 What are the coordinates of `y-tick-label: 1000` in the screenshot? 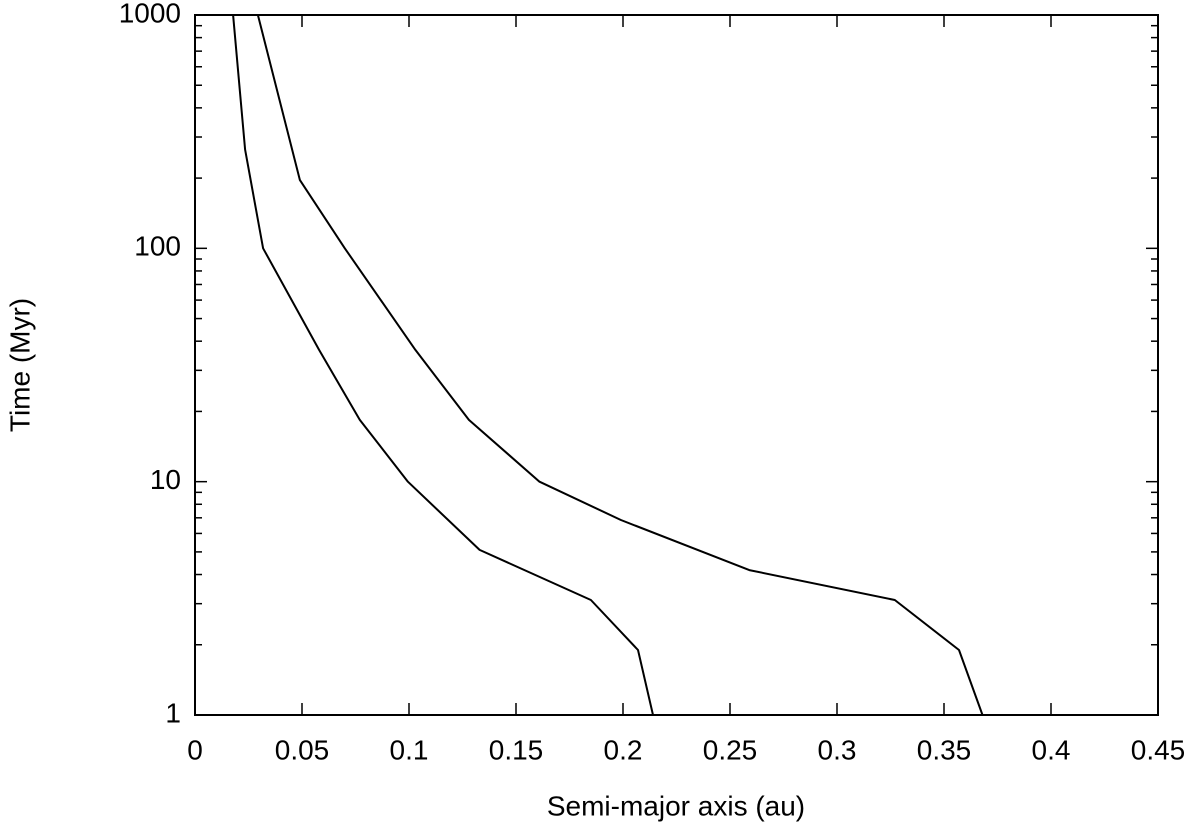 It's located at (150, 14).